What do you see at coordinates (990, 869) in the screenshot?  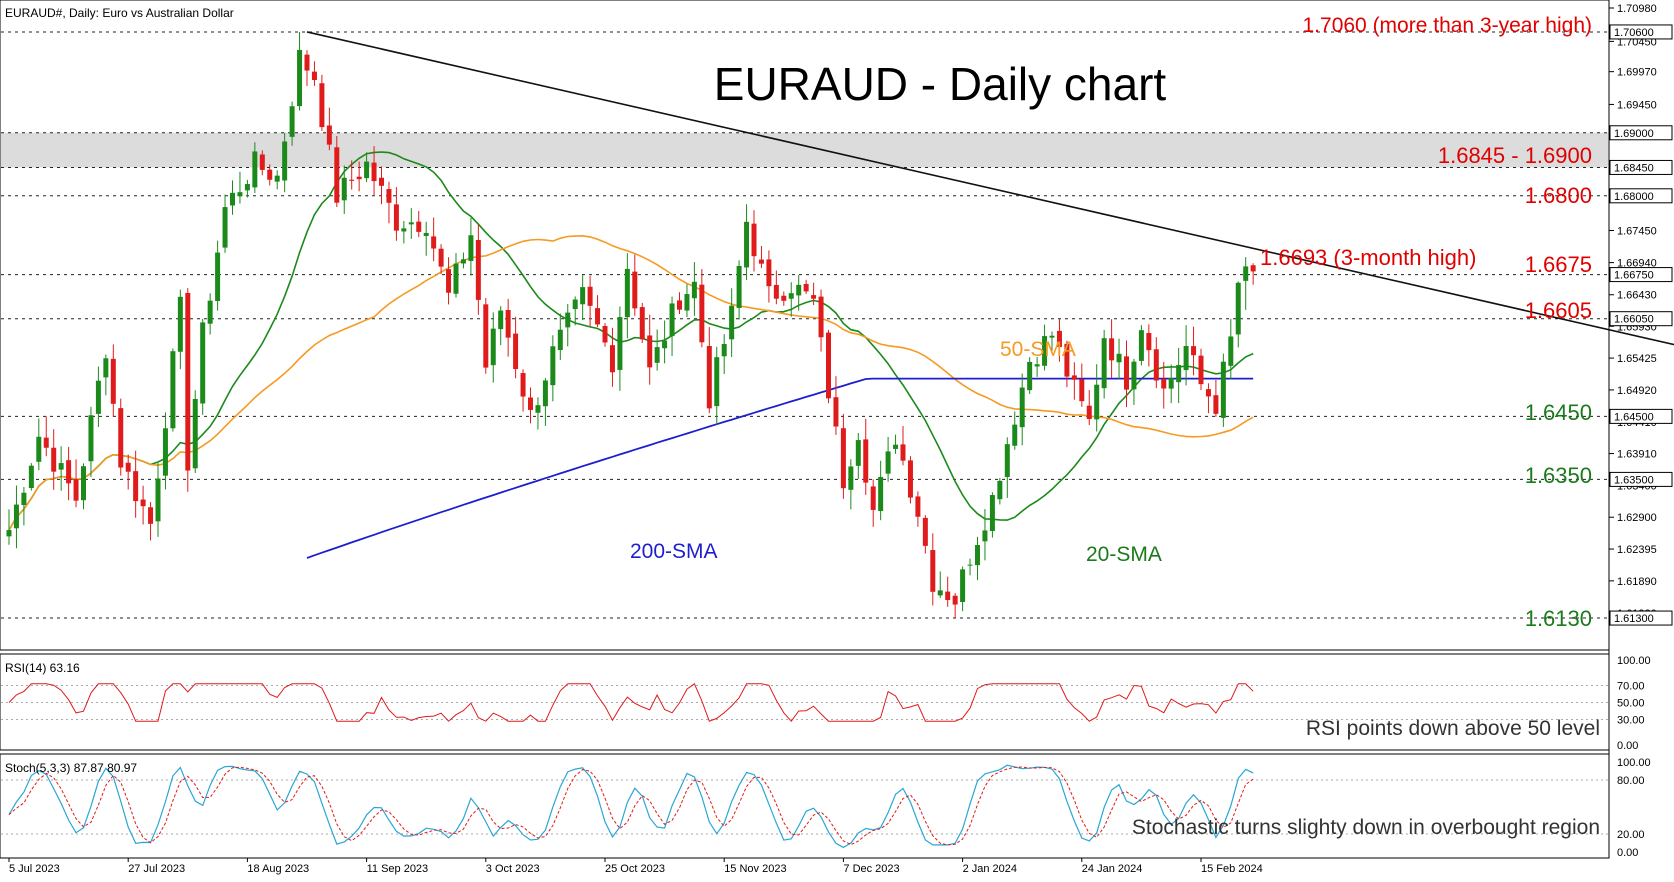 I see `x-tick-label: 2 Jan 2024` at bounding box center [990, 869].